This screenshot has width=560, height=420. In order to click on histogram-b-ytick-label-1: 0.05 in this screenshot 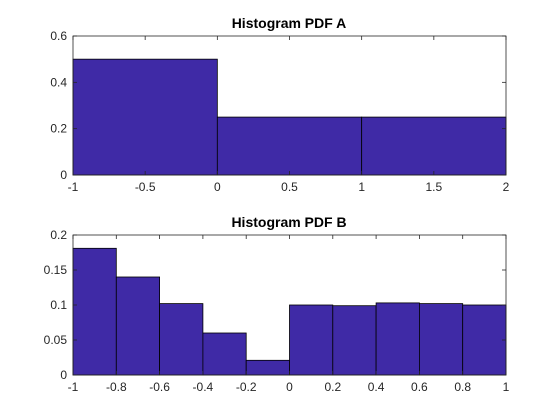, I will do `click(56, 340)`.